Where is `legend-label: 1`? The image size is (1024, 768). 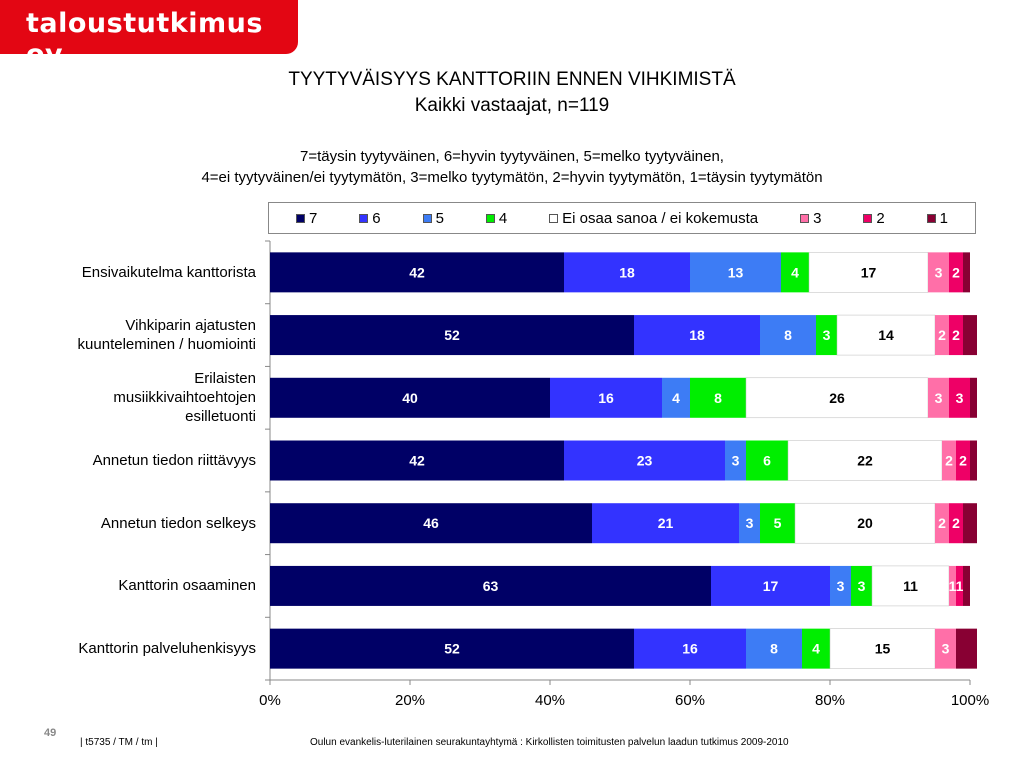
legend-label: 1 is located at coordinates (943, 218).